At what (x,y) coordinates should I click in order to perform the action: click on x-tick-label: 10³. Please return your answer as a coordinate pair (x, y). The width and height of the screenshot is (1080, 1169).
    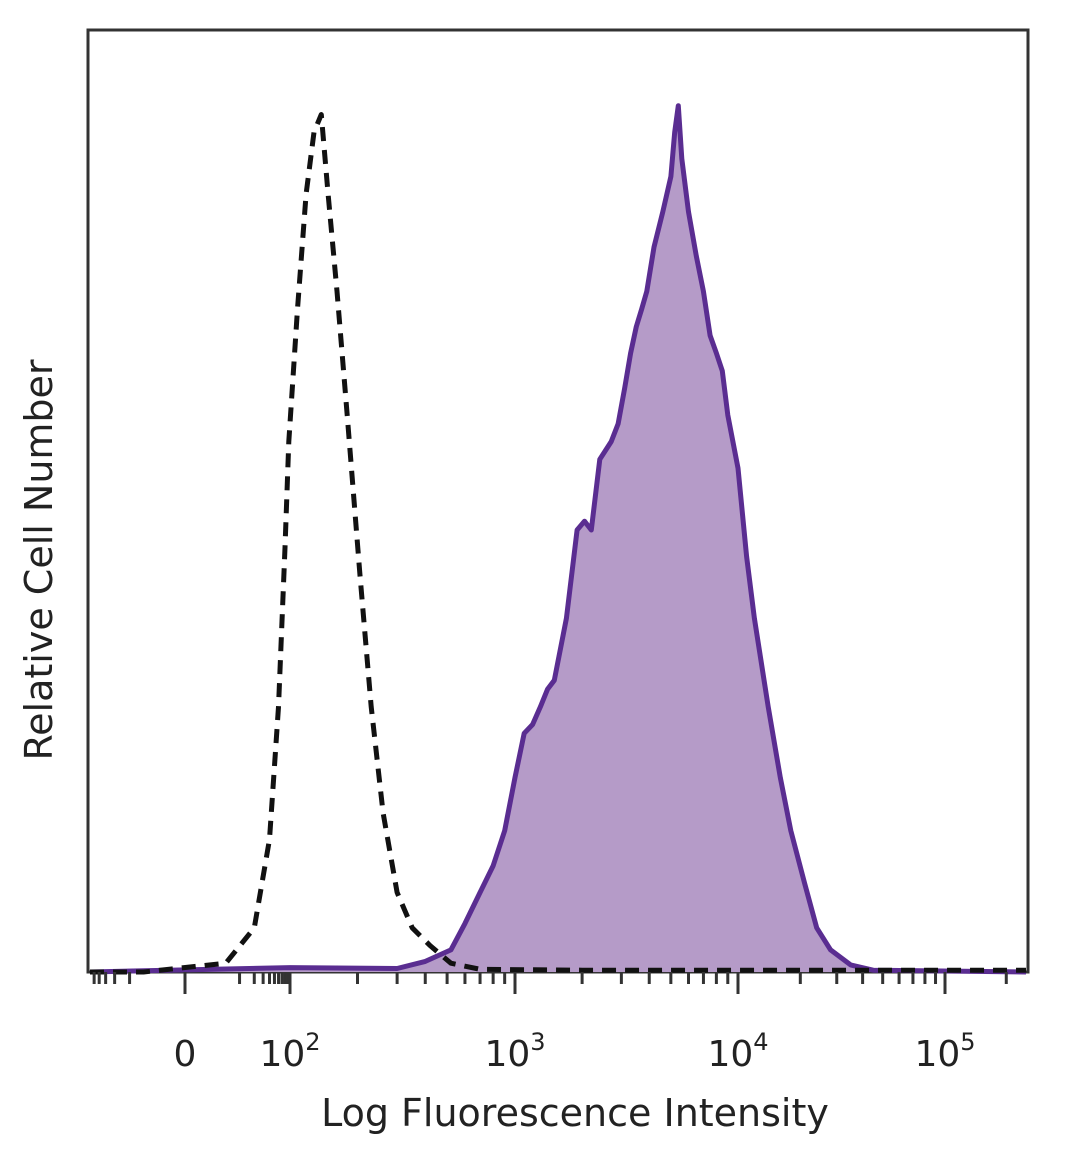
    Looking at the image, I should click on (514, 1051).